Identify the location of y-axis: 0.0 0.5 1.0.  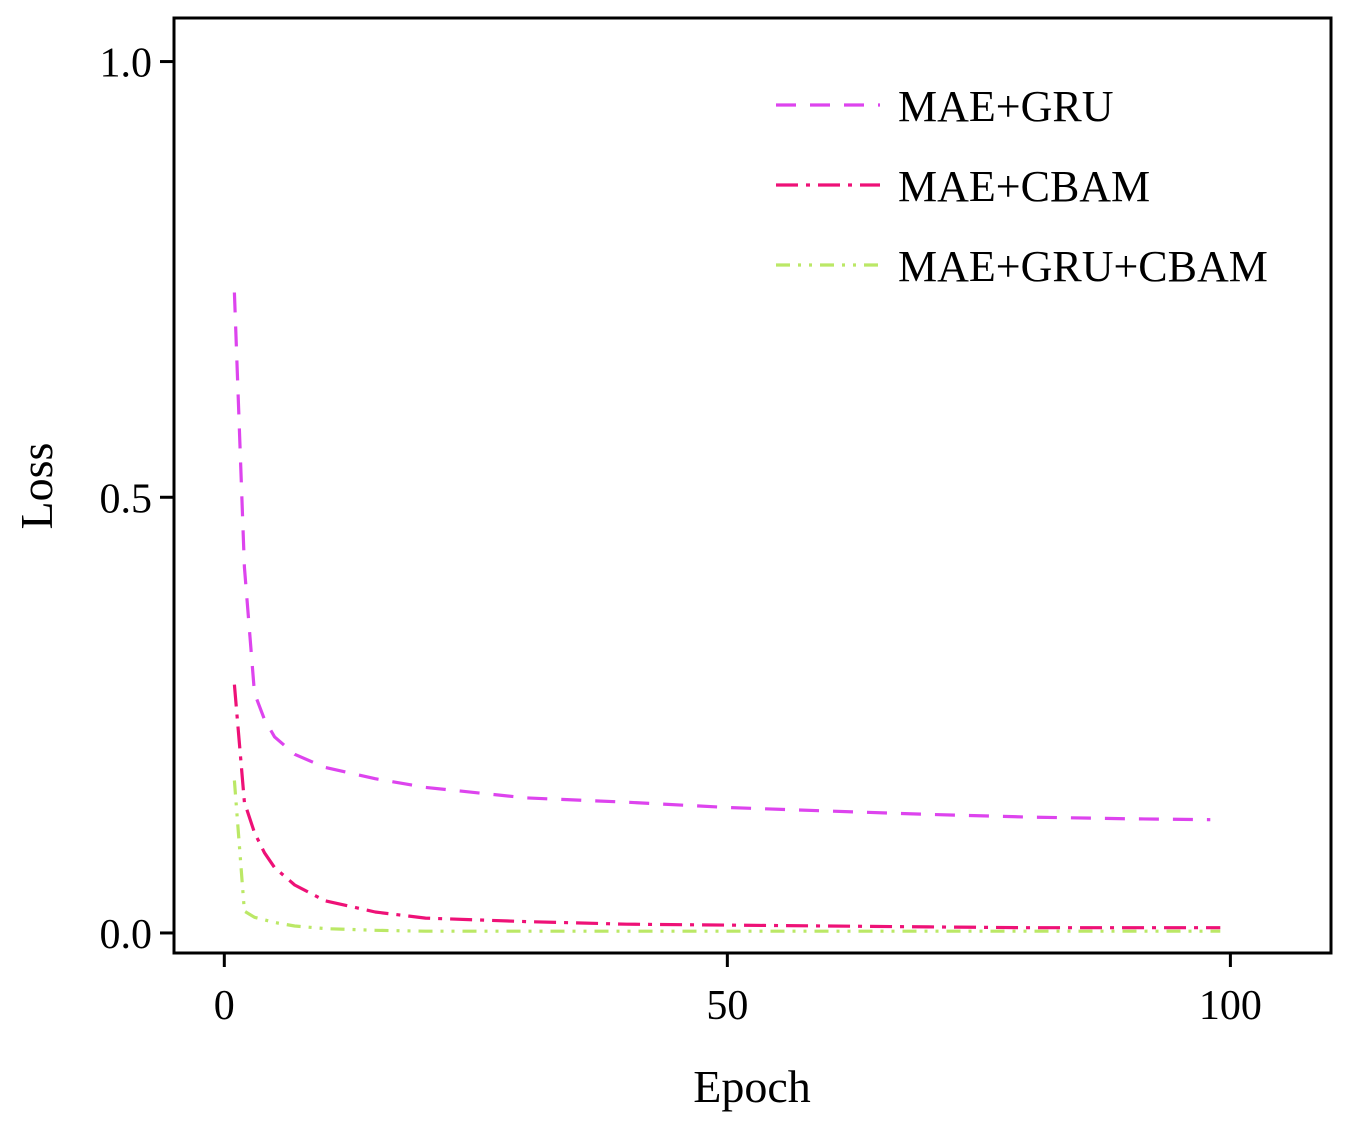
(137, 499).